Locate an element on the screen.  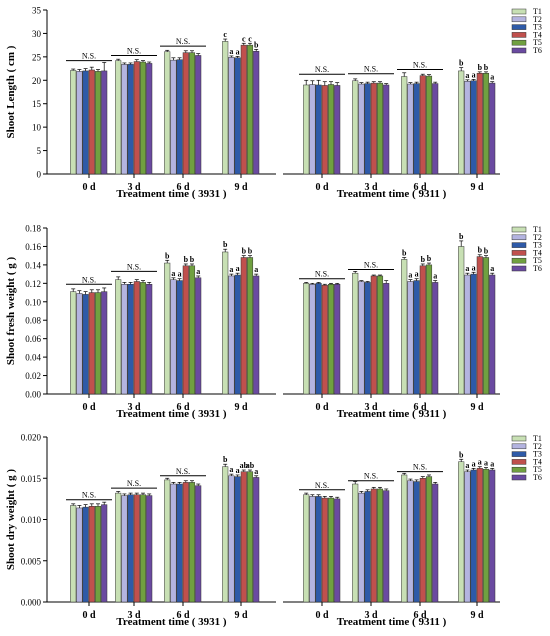
significance-letter: c is located at coordinates (250, 38).